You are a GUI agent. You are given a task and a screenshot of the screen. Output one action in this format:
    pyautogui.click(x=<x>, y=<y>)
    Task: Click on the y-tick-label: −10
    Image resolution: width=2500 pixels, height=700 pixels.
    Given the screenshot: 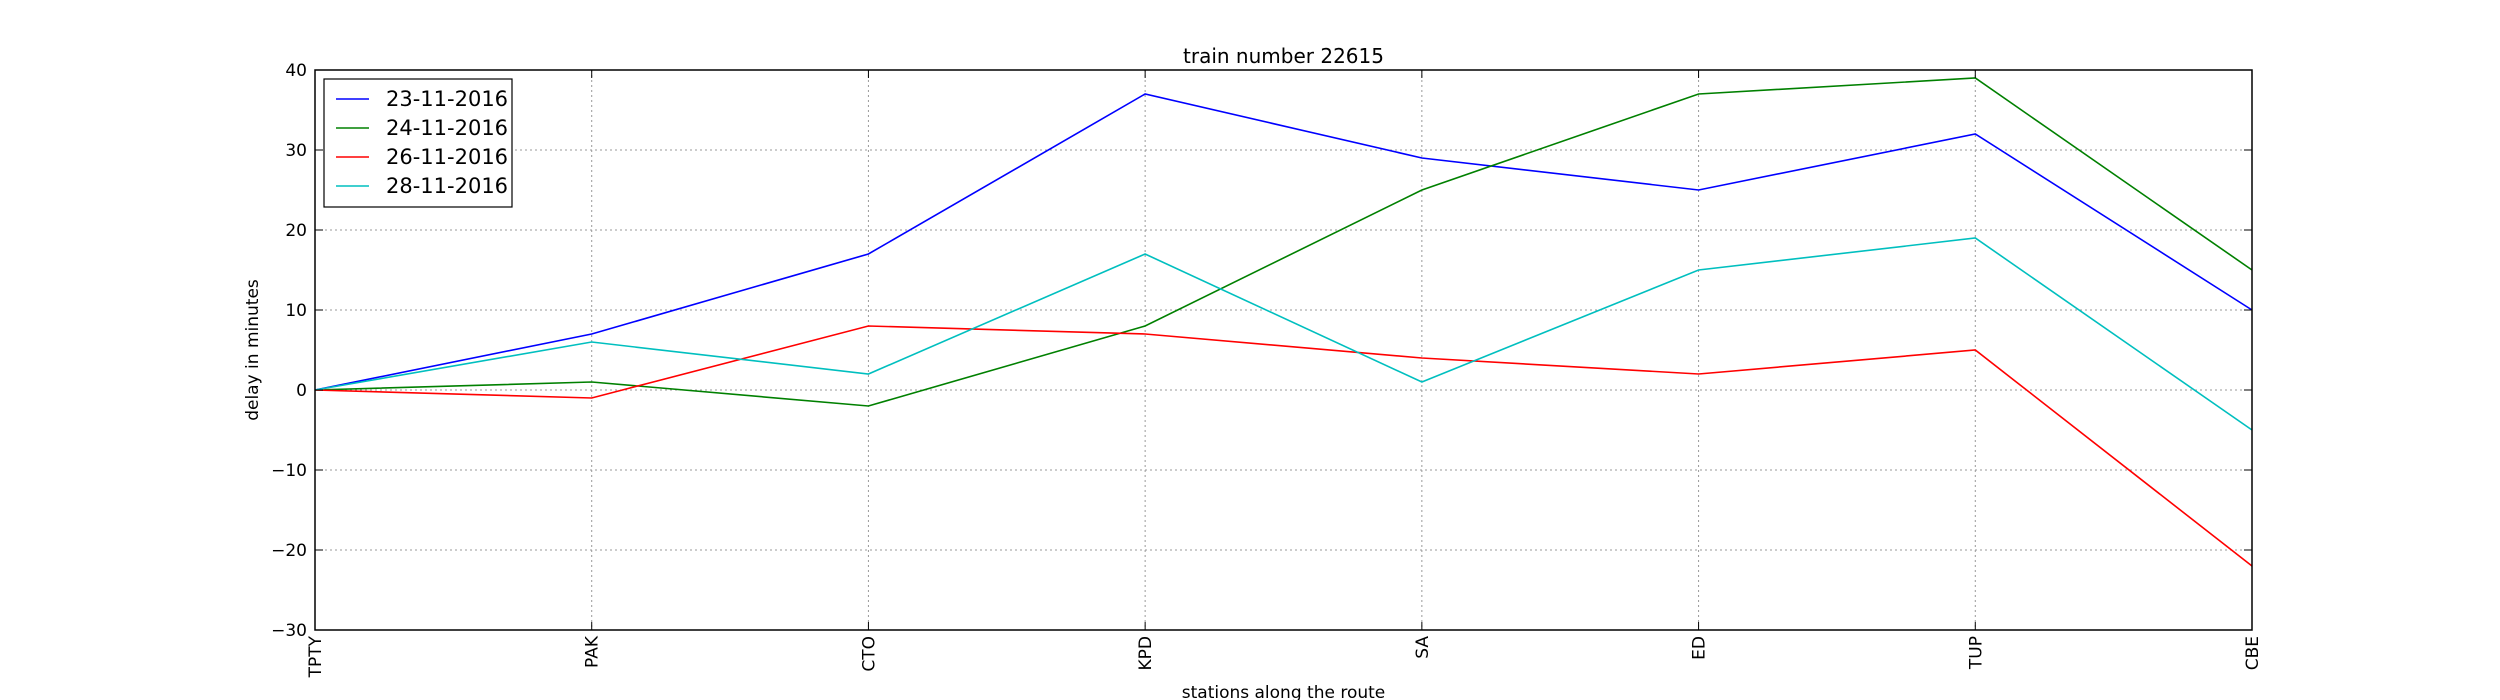 What is the action you would take?
    pyautogui.click(x=289, y=471)
    